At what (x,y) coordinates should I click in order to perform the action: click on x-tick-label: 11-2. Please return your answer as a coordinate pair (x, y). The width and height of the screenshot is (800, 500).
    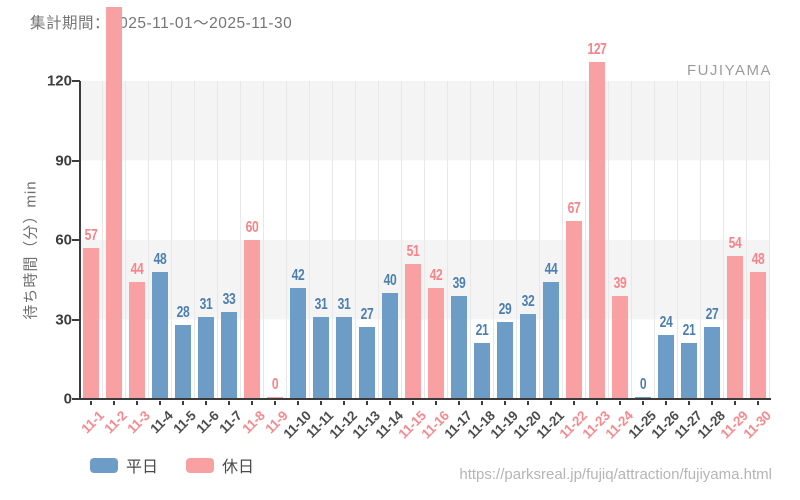
    Looking at the image, I should click on (115, 422).